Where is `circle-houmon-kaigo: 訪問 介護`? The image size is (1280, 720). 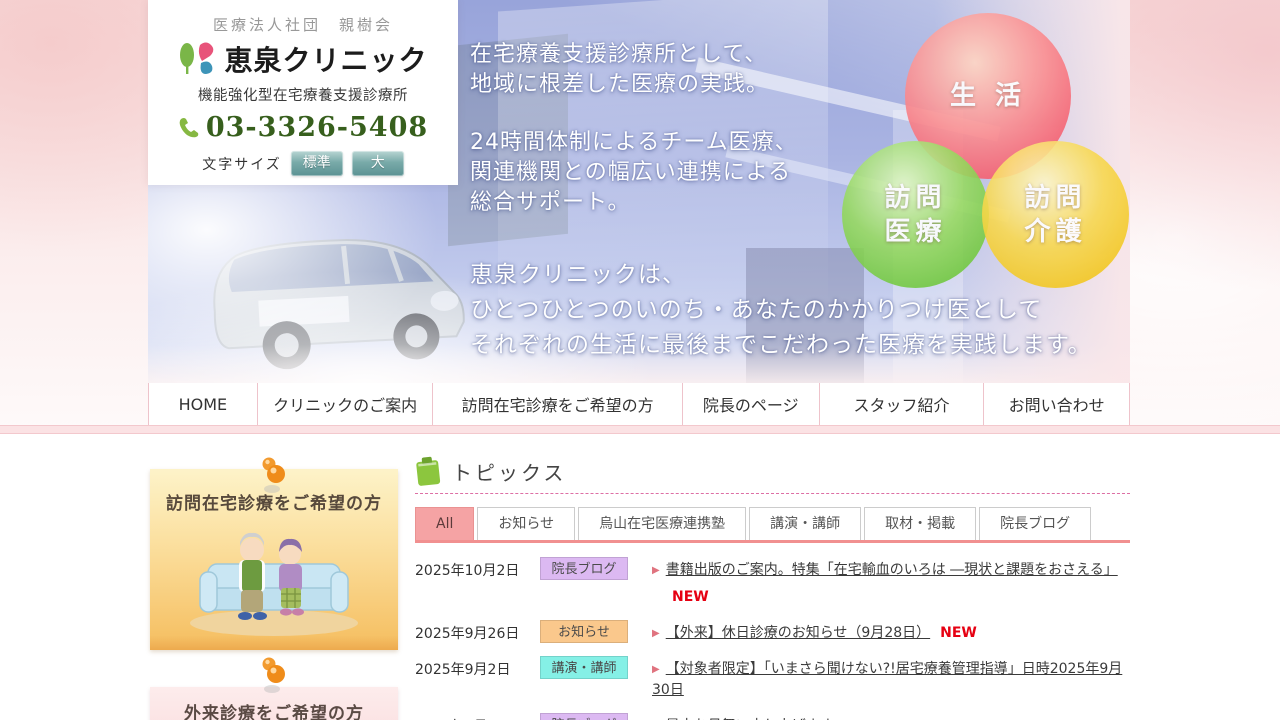 circle-houmon-kaigo: 訪問 介護 is located at coordinates (1055, 214).